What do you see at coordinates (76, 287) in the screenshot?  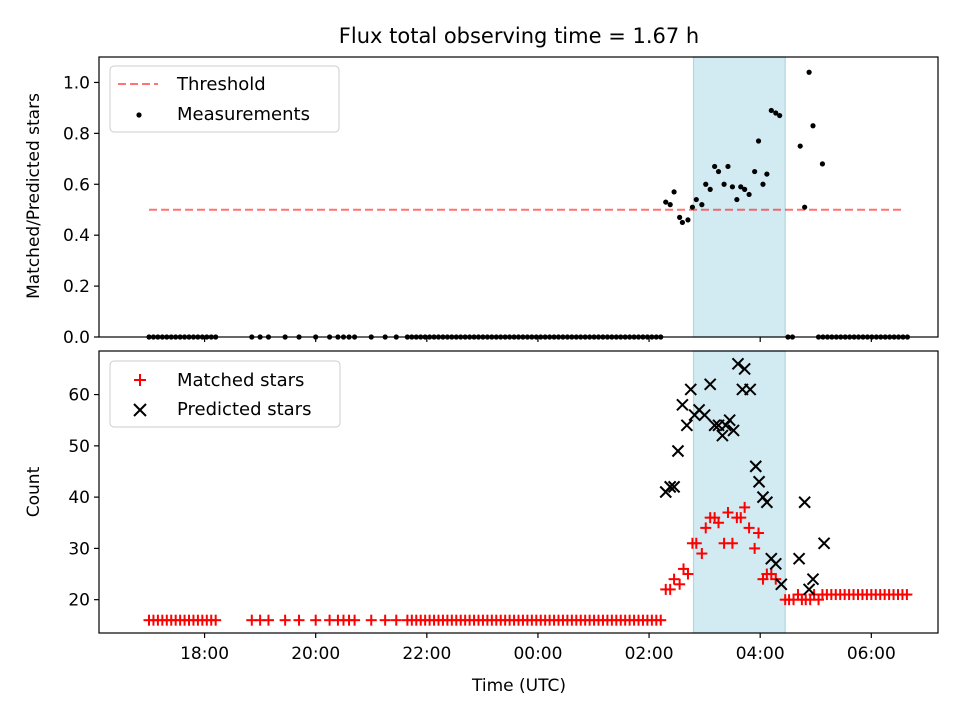 I see `top-ytick-label: 0.2` at bounding box center [76, 287].